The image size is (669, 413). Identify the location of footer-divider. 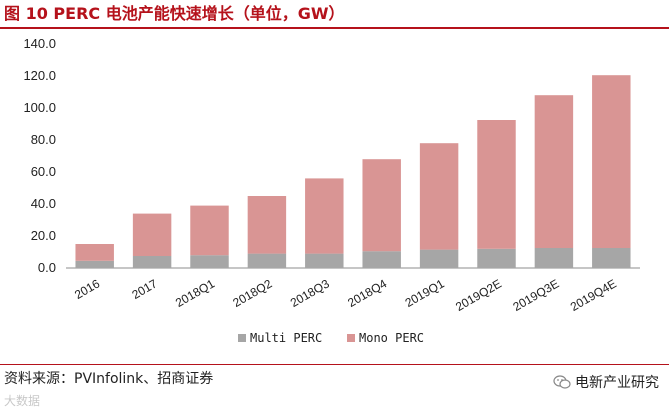
(334, 364).